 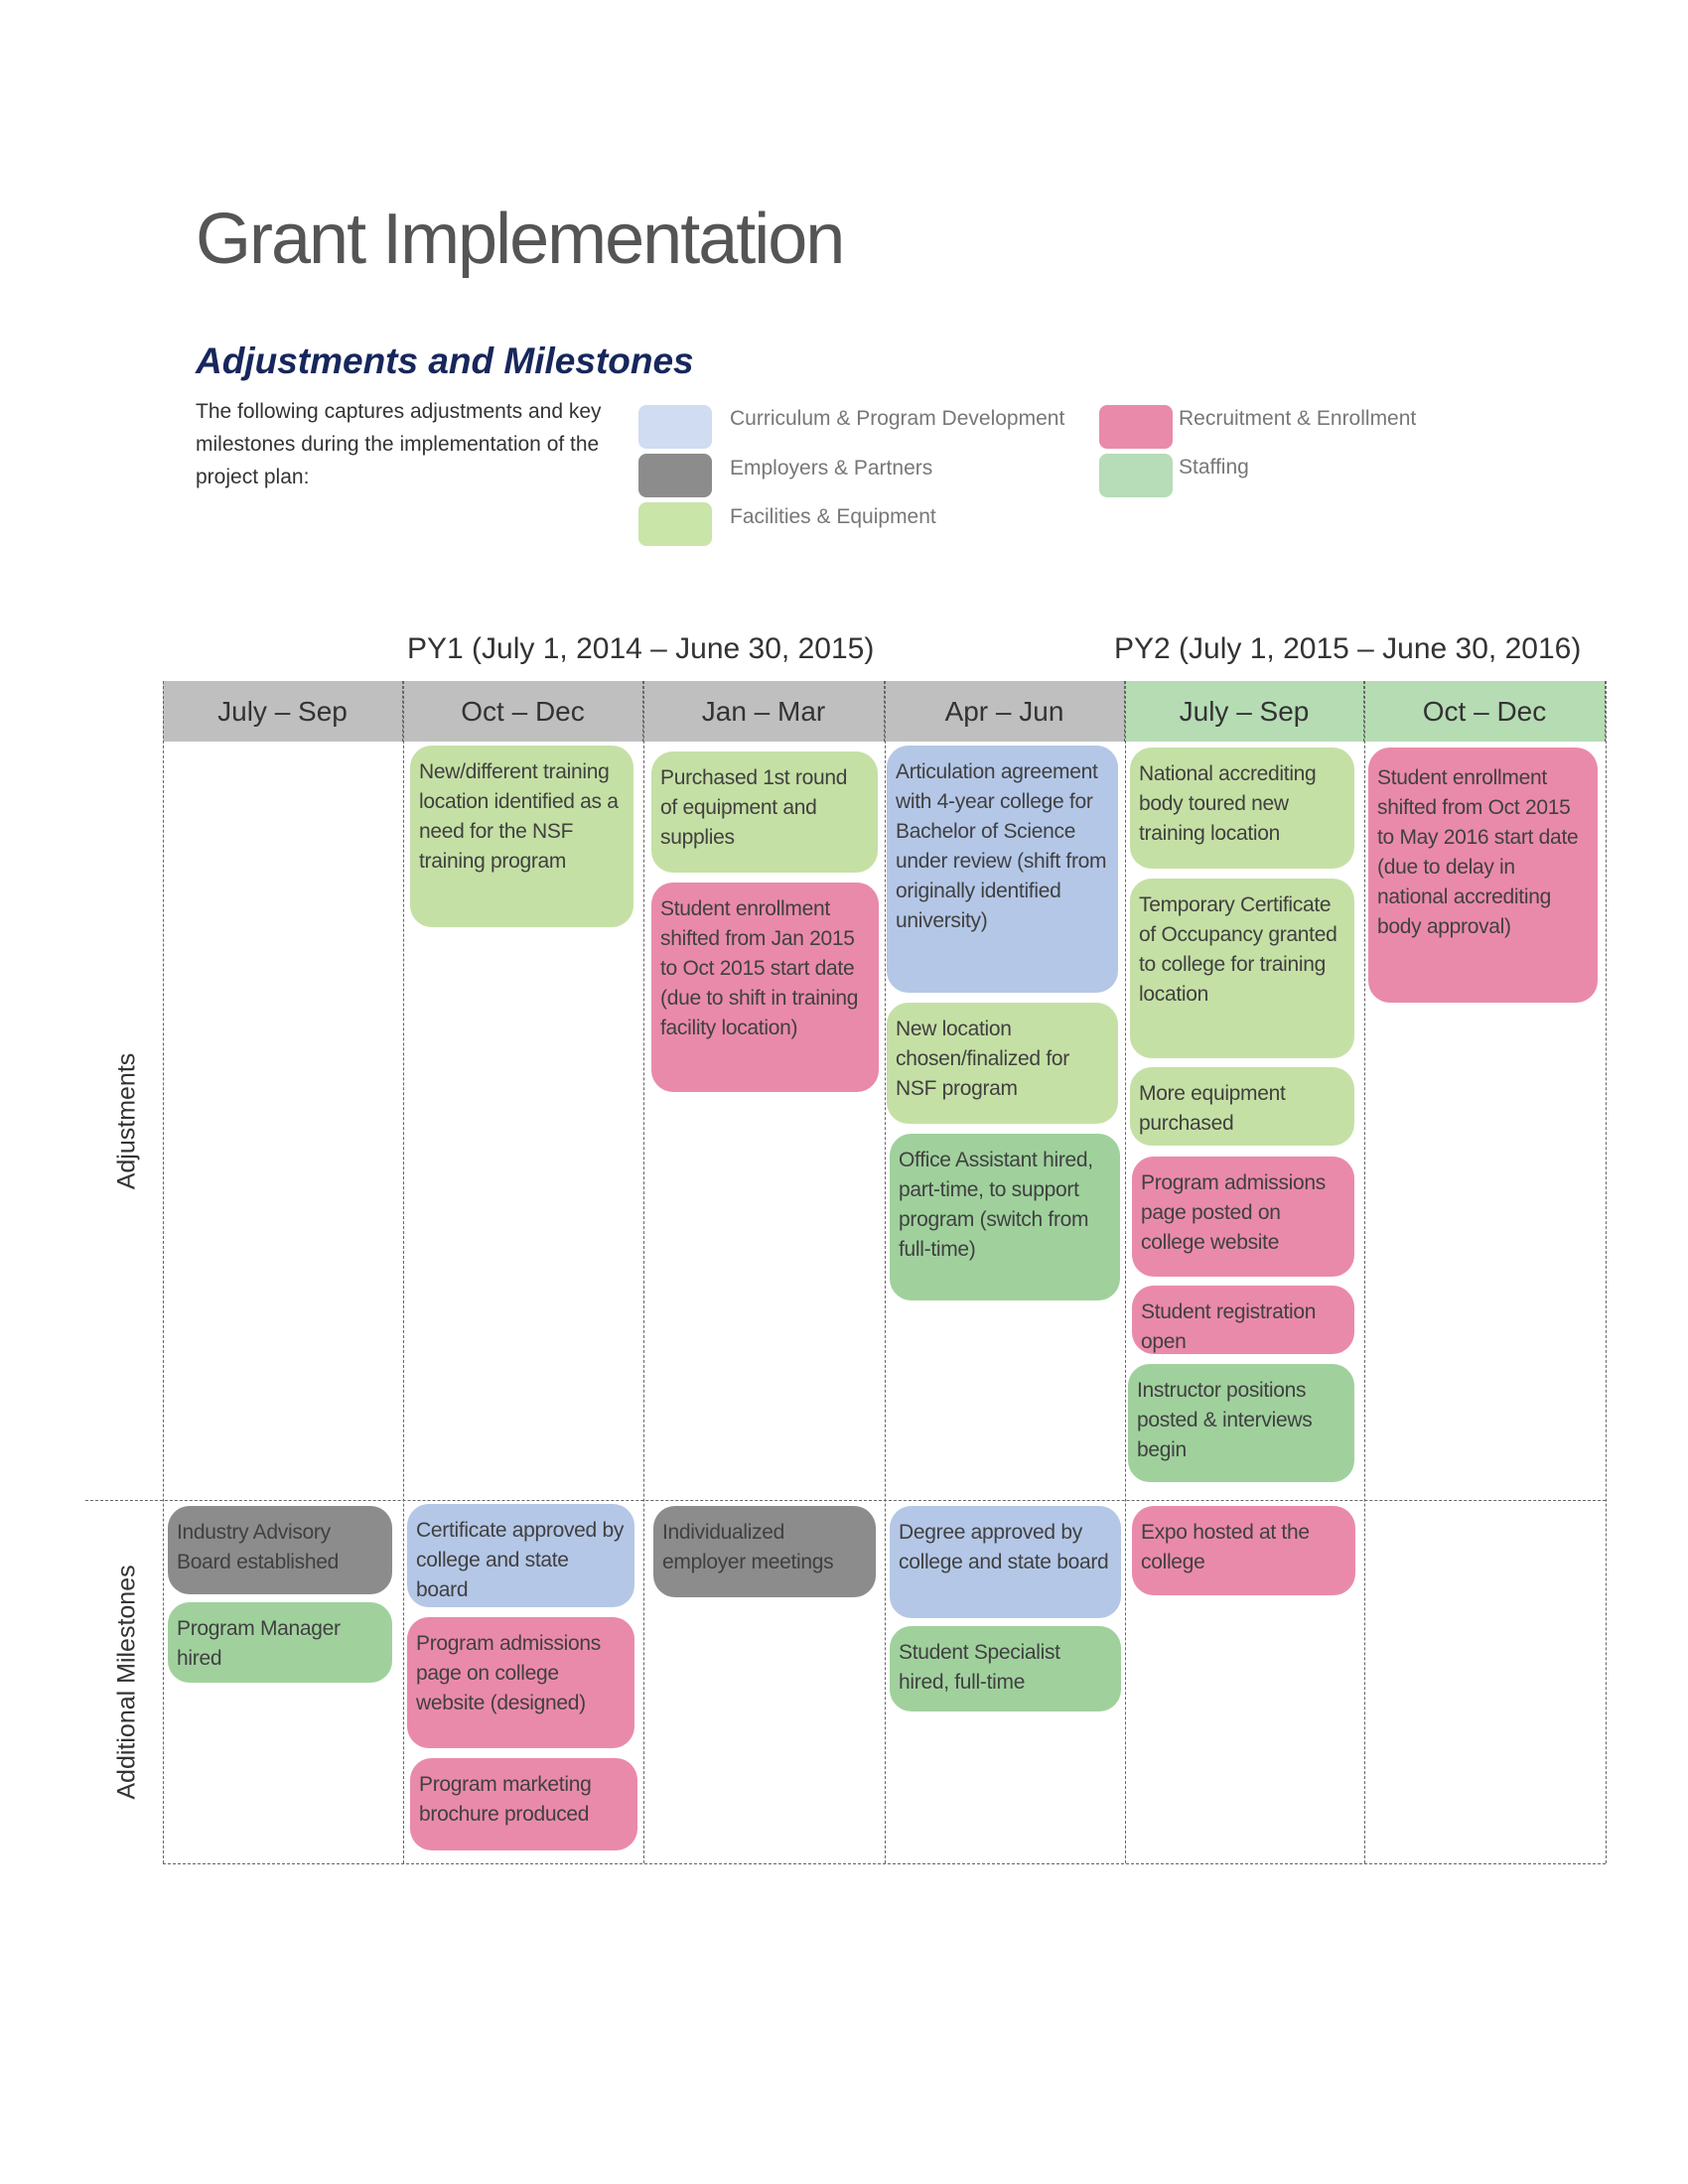 What do you see at coordinates (1136, 427) in the screenshot?
I see `legend-swatch-recruitment` at bounding box center [1136, 427].